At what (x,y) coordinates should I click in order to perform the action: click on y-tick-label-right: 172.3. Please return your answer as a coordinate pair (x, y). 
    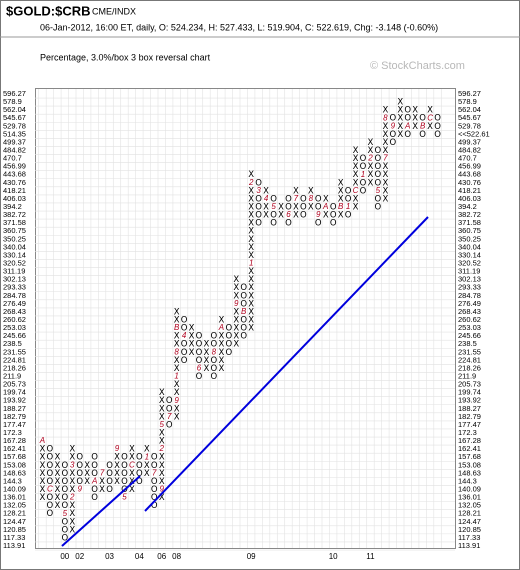
    Looking at the image, I should click on (467, 432).